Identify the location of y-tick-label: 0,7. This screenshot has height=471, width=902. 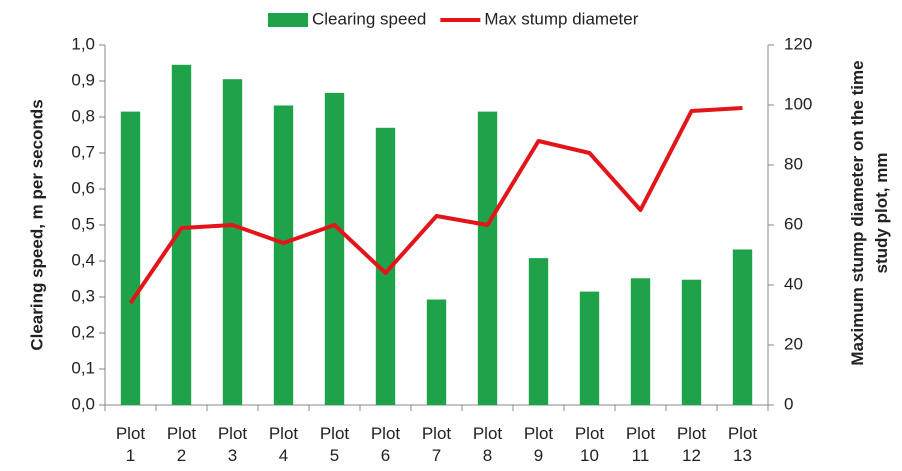
(83, 151).